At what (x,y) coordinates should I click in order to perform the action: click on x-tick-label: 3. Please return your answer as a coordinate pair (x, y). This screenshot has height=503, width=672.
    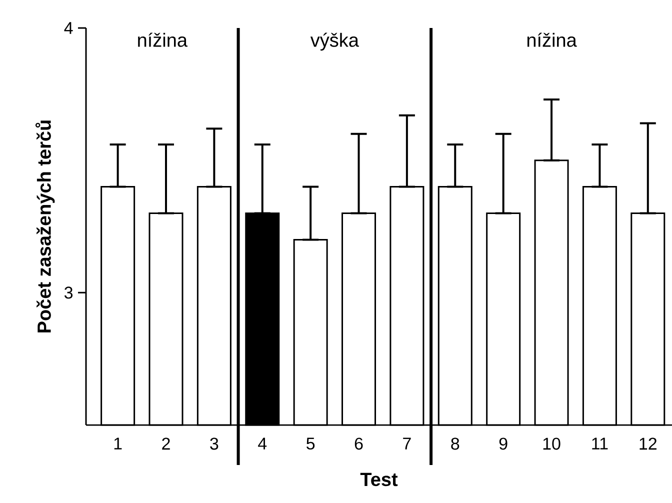
    Looking at the image, I should click on (214, 444).